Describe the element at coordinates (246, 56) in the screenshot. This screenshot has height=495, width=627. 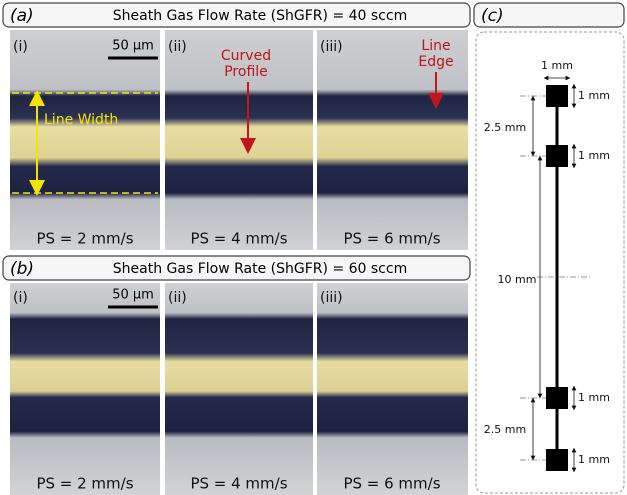
I see `annotation: Curved` at that location.